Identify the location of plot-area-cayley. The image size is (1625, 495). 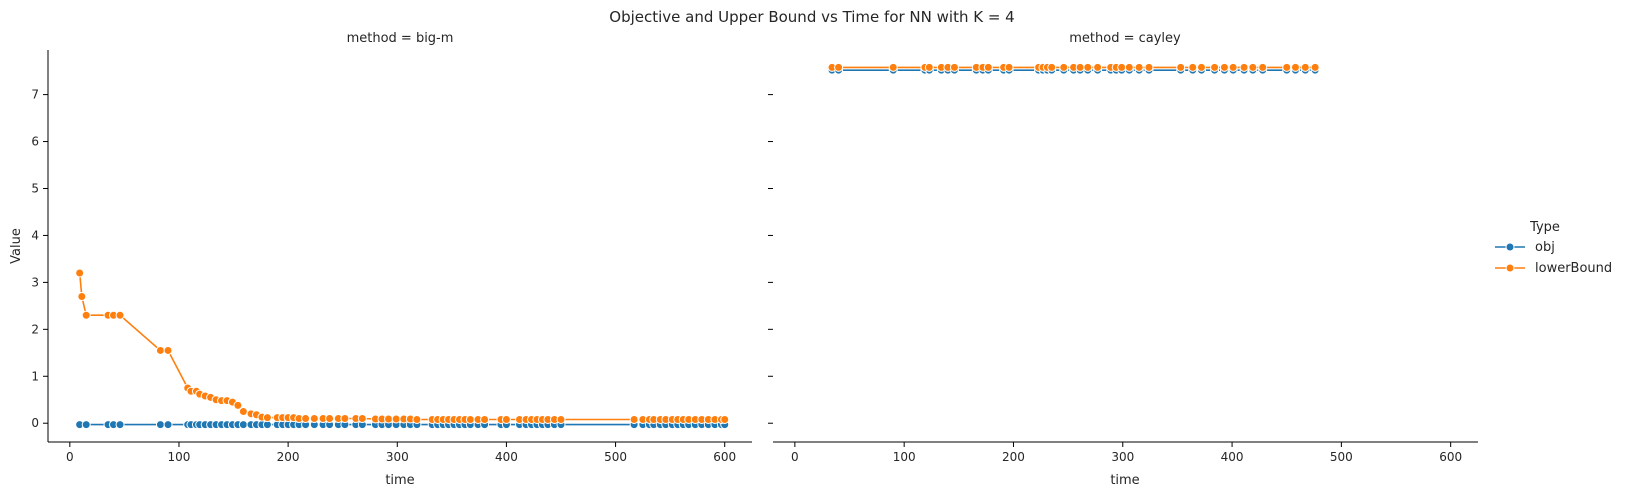
(1073, 68).